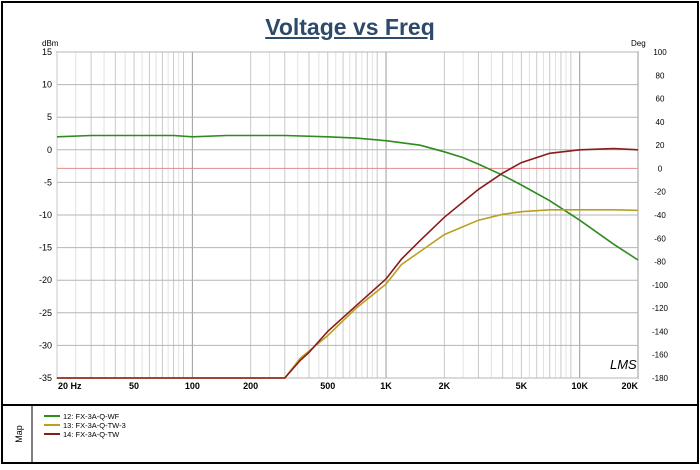 This screenshot has height=470, width=700. Describe the element at coordinates (445, 386) in the screenshot. I see `x-tick-label: 2K` at that location.